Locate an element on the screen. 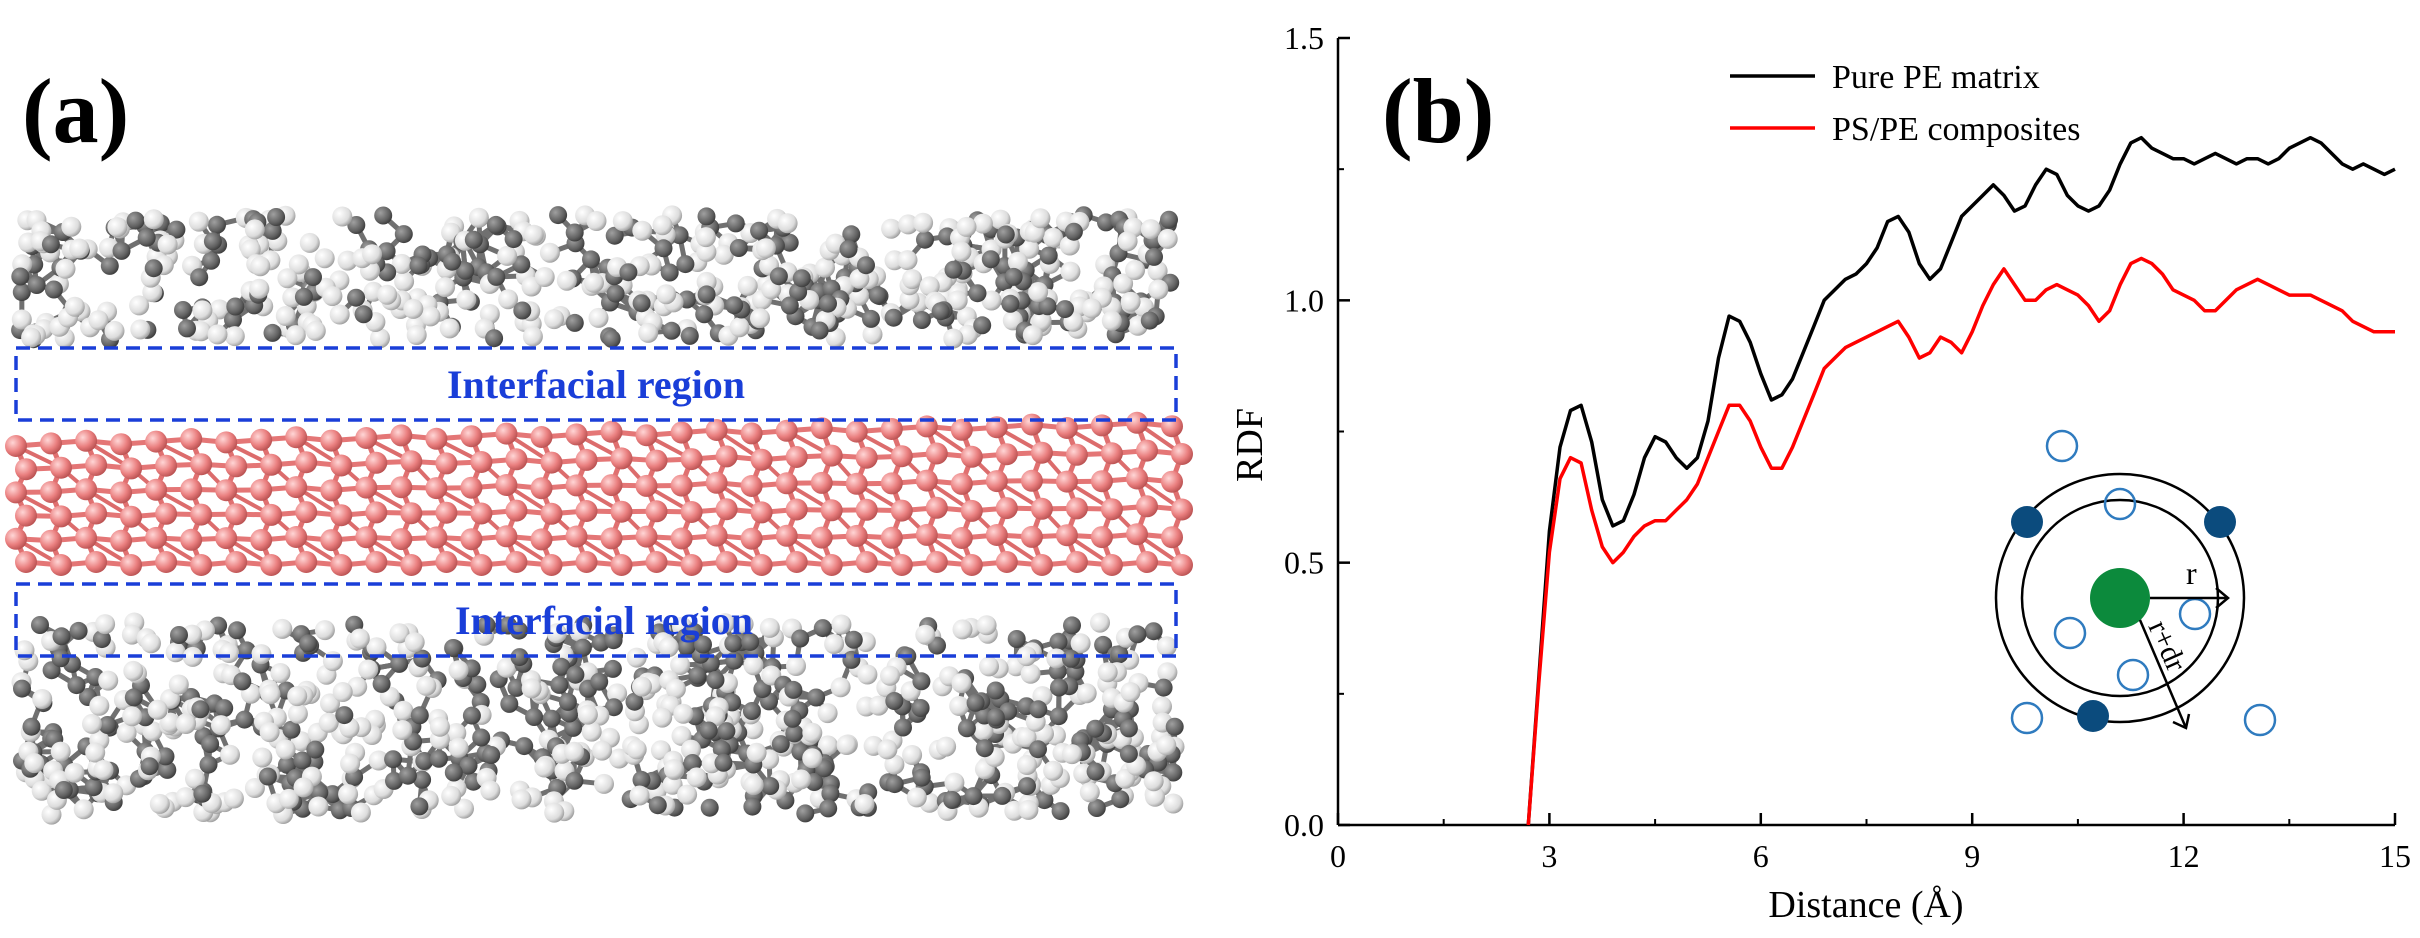 The width and height of the screenshot is (2420, 938). x-tick-label: 15 is located at coordinates (2395, 856).